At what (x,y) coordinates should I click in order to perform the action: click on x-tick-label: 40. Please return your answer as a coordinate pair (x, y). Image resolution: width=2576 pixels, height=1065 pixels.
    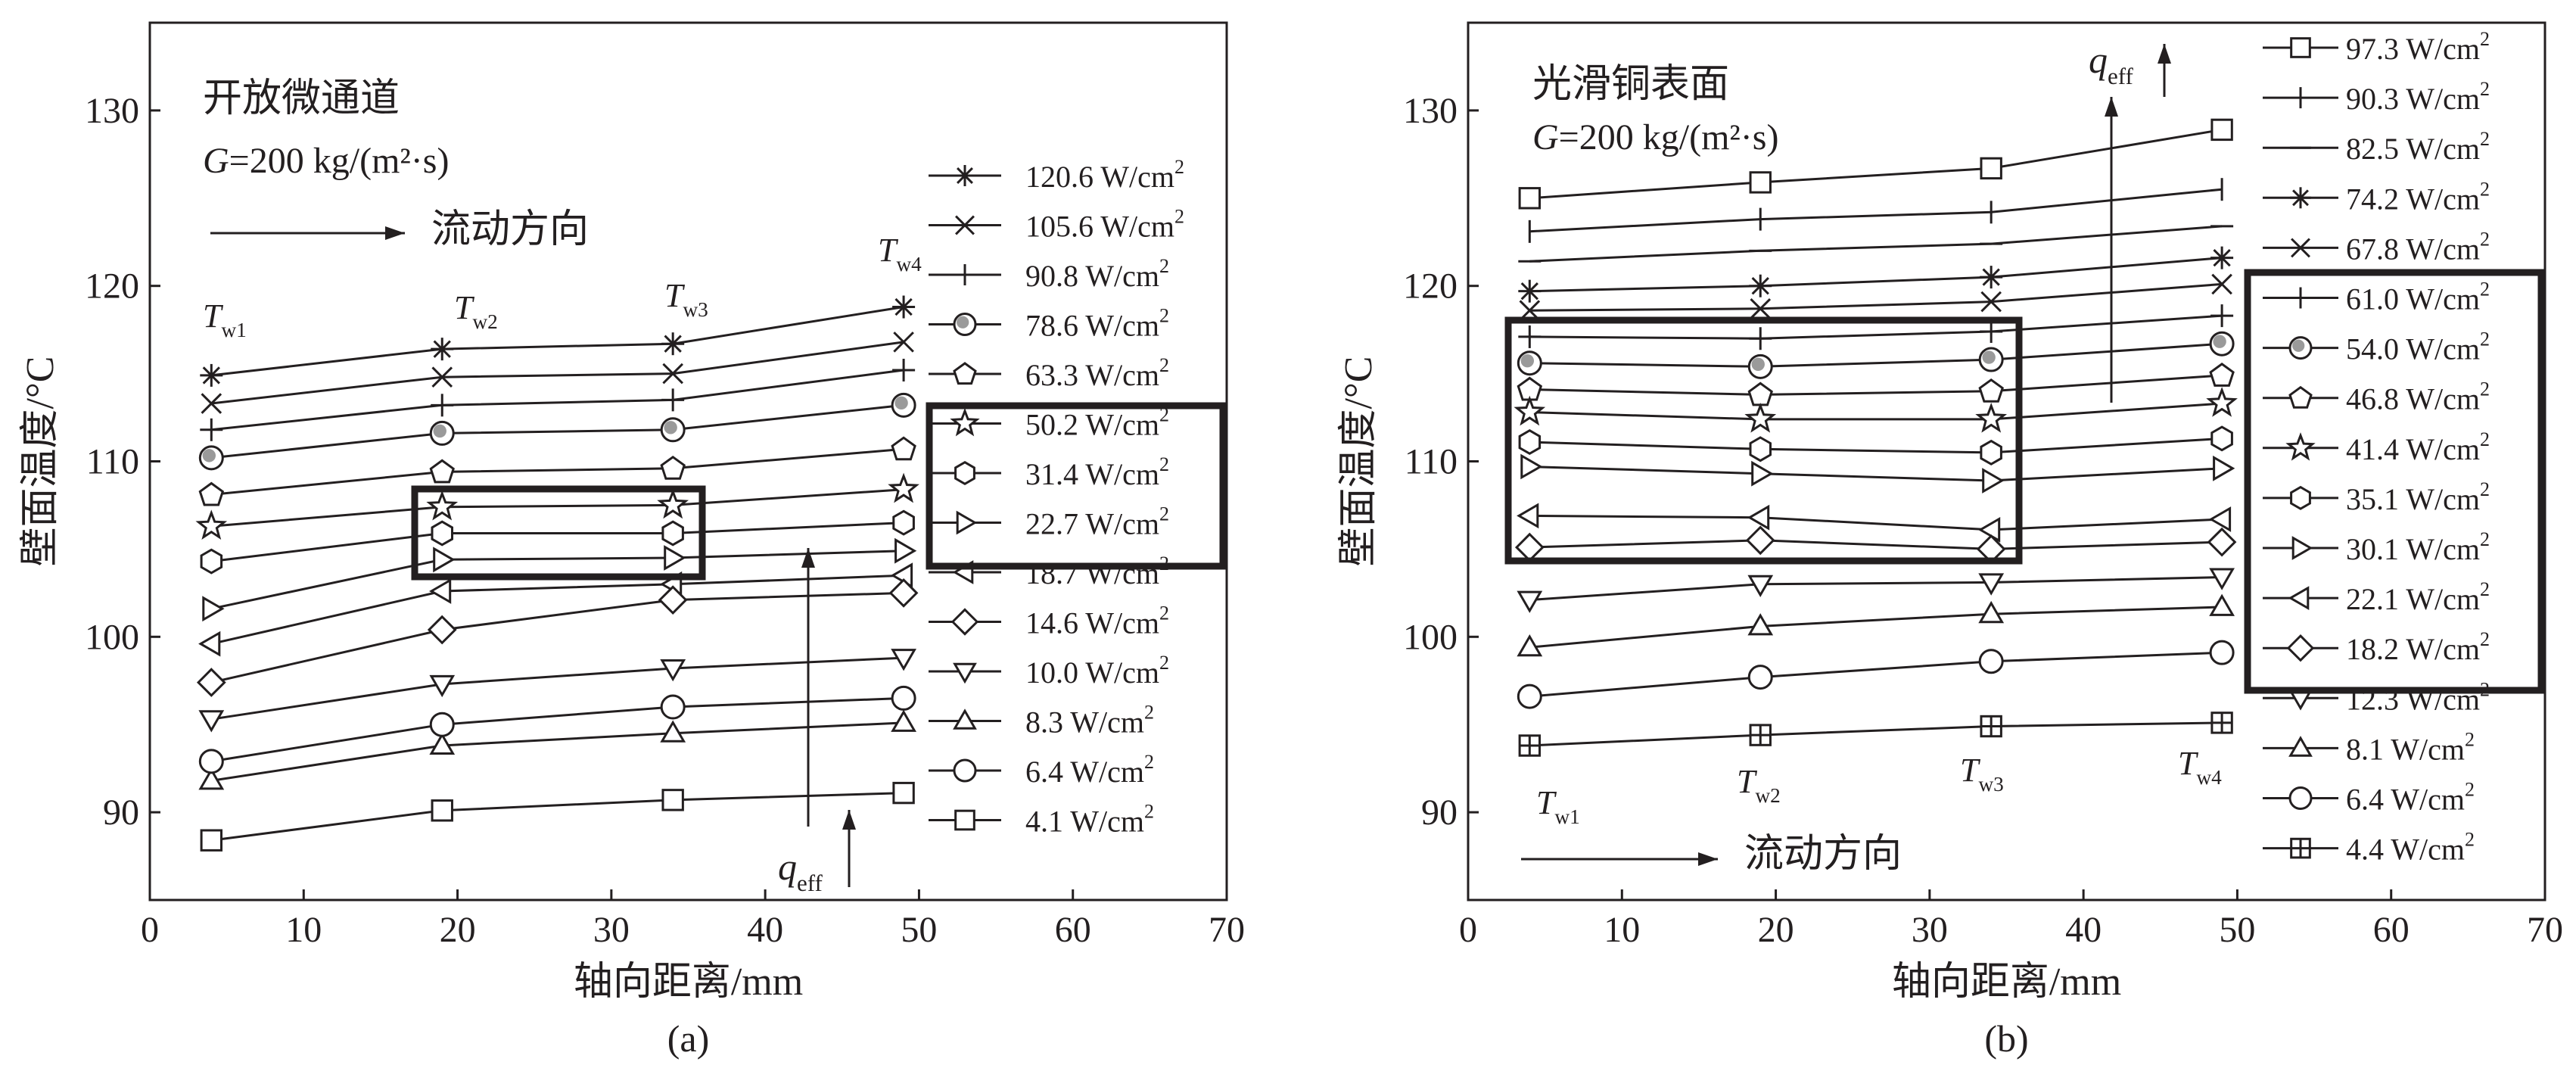
    Looking at the image, I should click on (765, 930).